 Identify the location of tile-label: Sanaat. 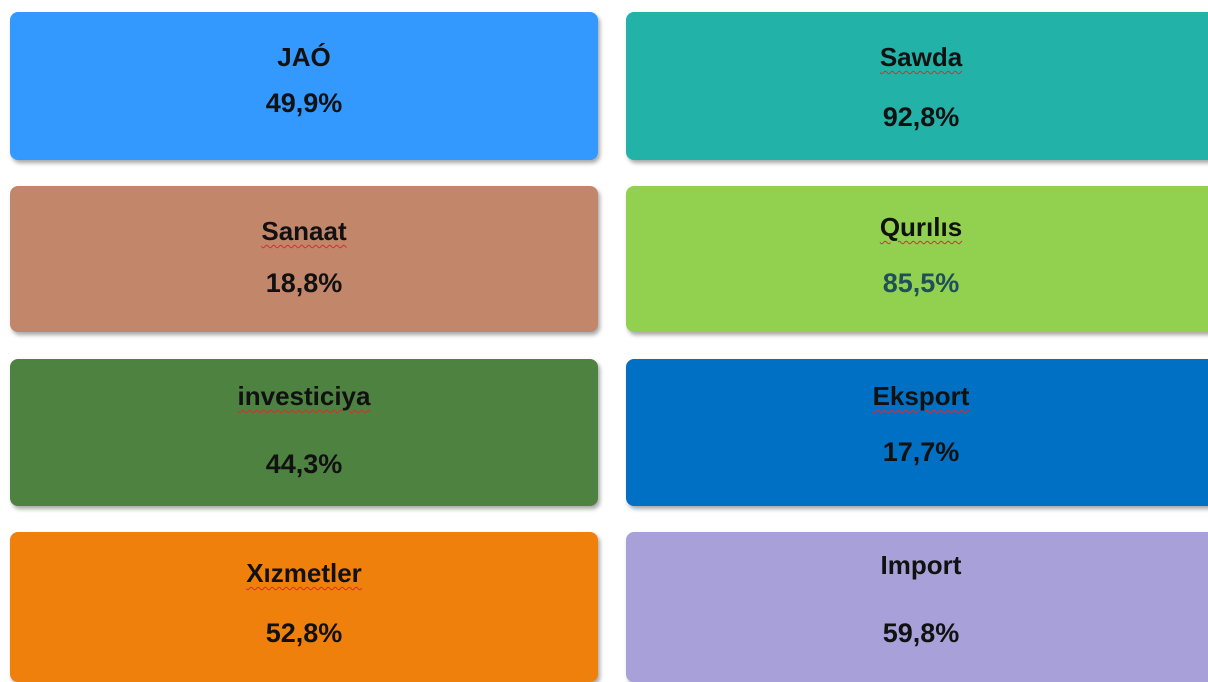
(304, 231).